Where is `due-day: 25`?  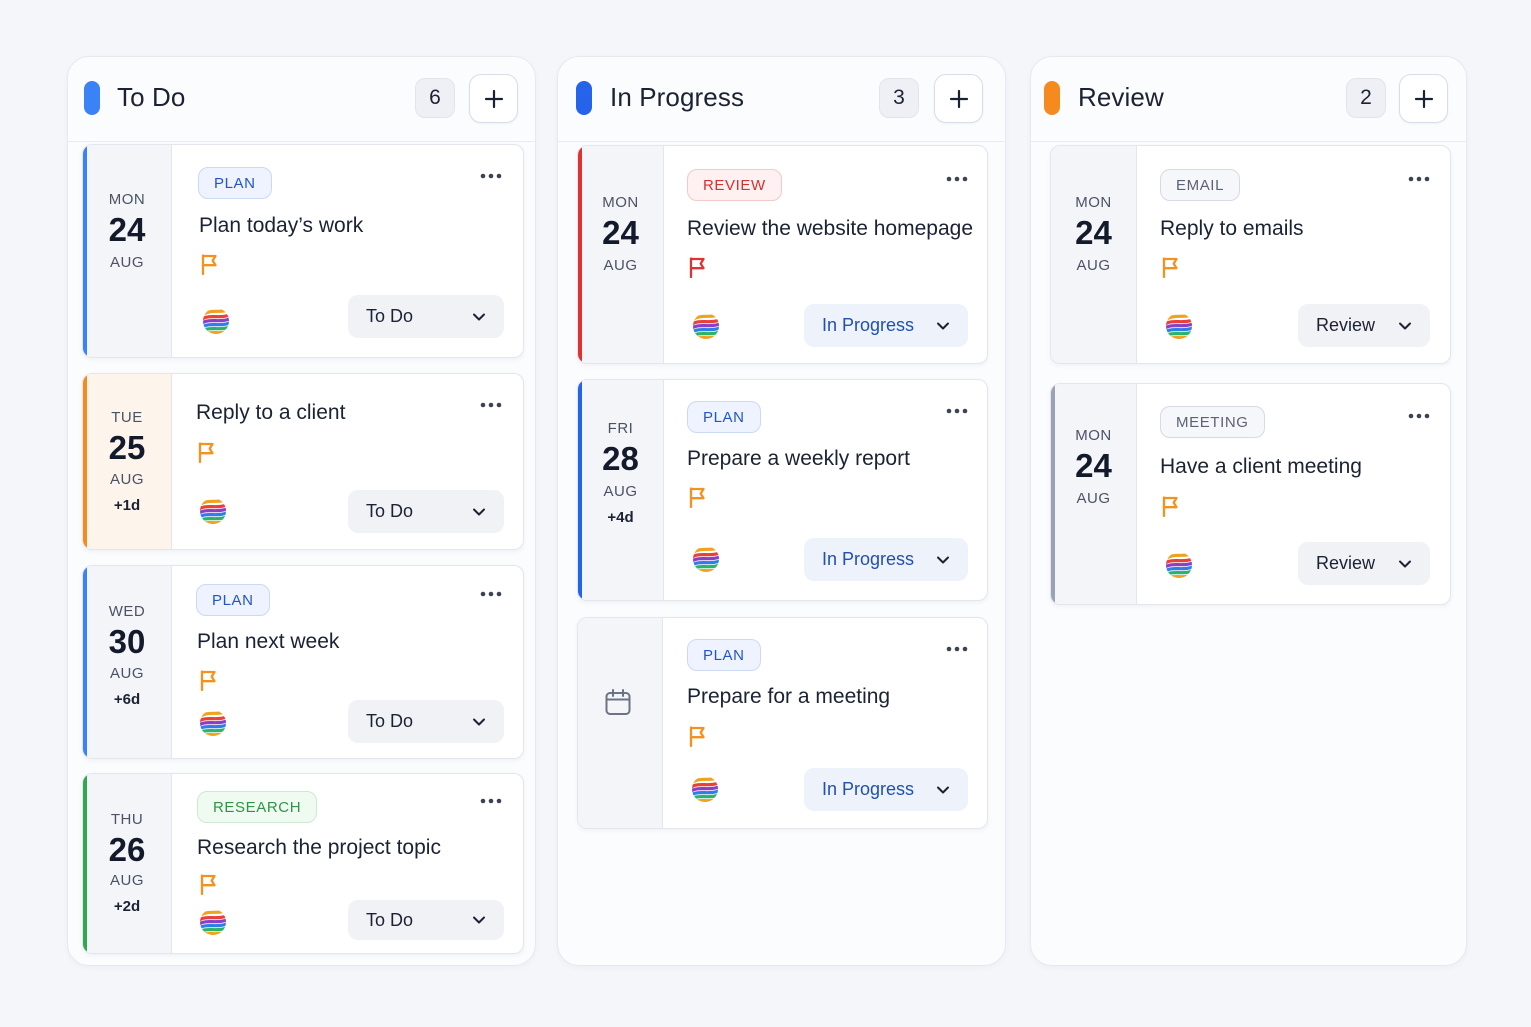
due-day: 25 is located at coordinates (127, 447).